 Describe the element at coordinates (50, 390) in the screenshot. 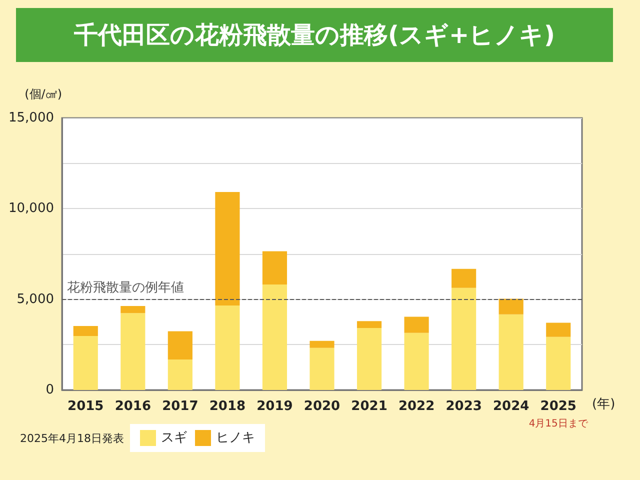

I see `y-tick-label: 0` at that location.